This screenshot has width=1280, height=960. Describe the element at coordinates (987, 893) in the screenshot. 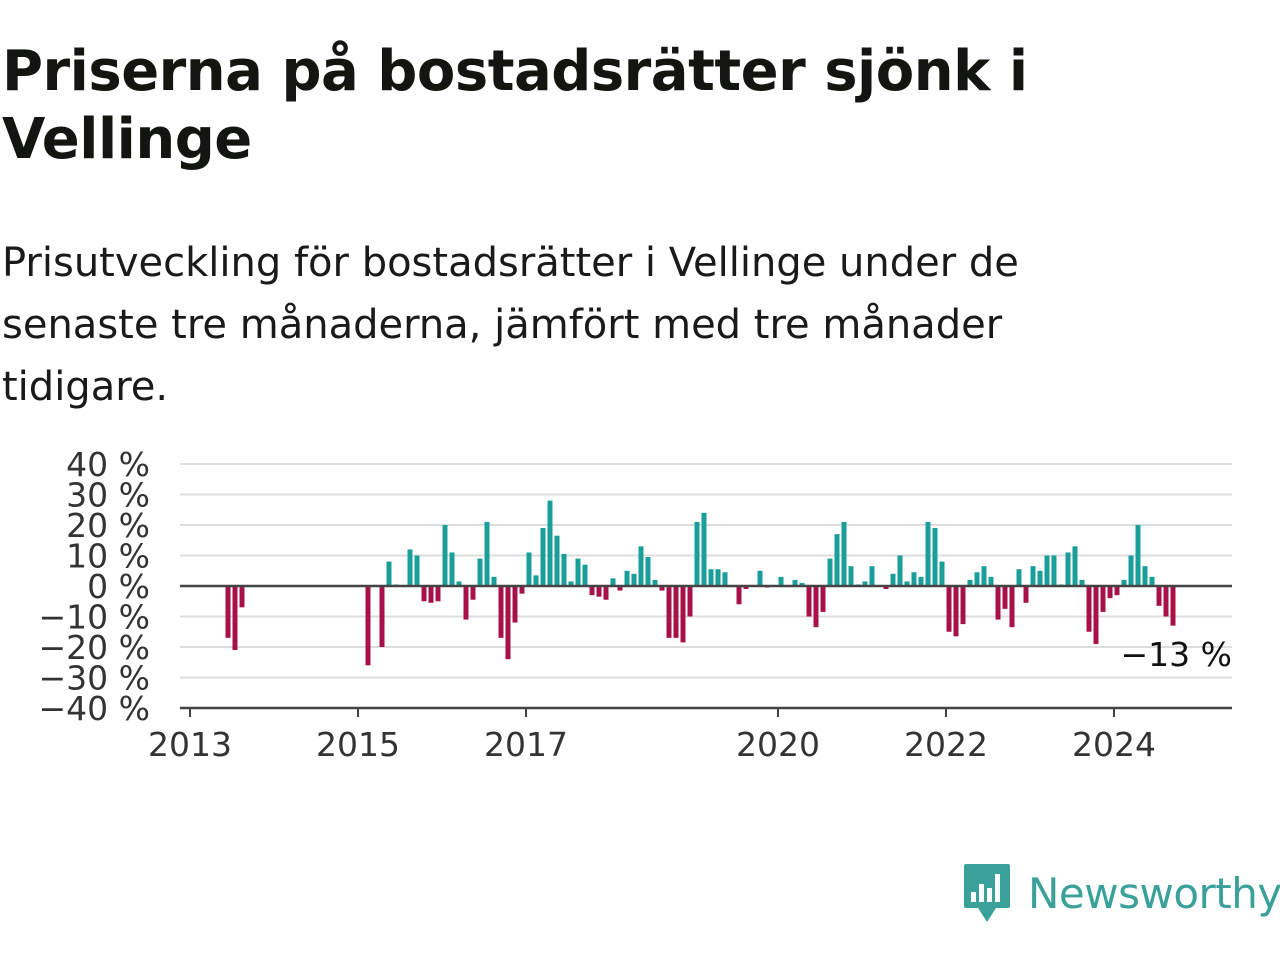

I see `newsworthy-chart-bubble-icon` at that location.